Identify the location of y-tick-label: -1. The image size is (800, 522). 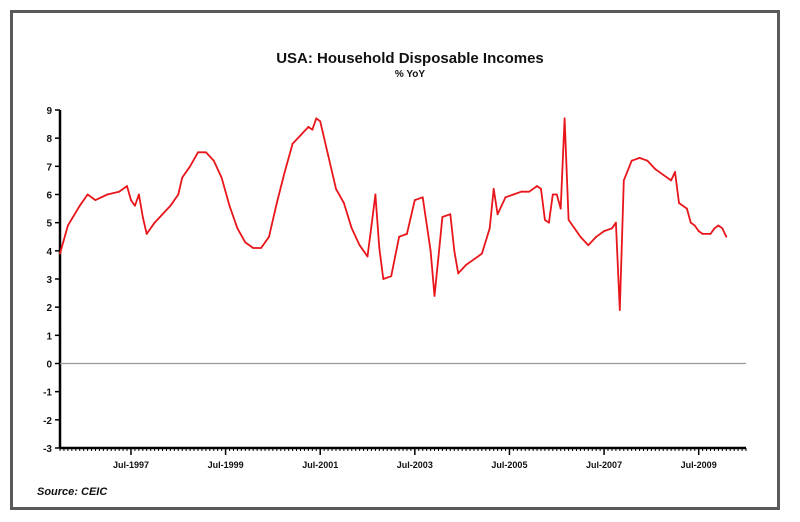
(47, 393).